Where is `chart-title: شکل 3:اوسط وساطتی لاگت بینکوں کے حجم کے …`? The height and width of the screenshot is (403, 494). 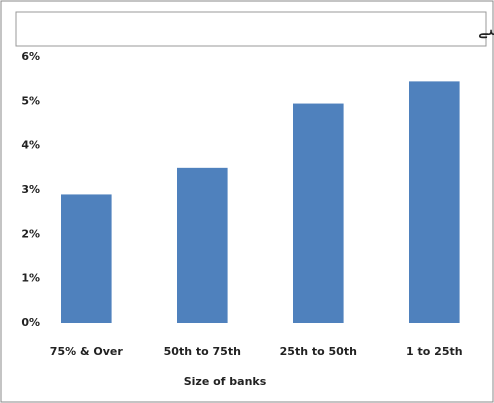 chart-title: شکل 3:اوسط وساطتی لاگت بینکوں کے حجم کے … is located at coordinates (486, 29).